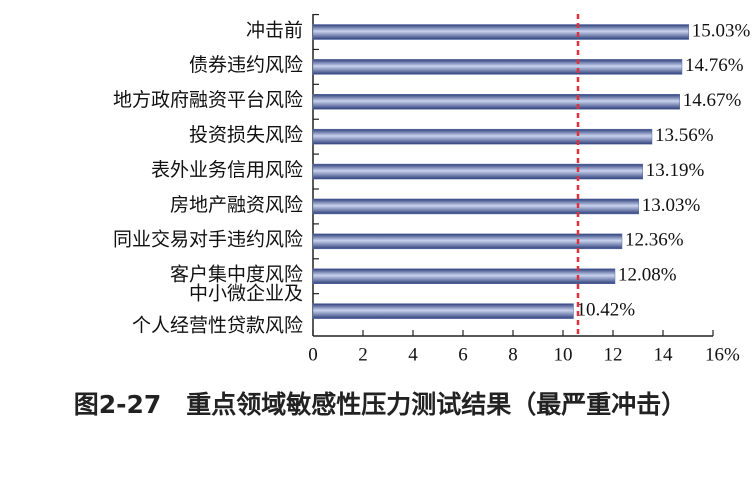 The image size is (756, 500). Describe the element at coordinates (513, 354) in the screenshot. I see `x-tick-label: 8` at that location.